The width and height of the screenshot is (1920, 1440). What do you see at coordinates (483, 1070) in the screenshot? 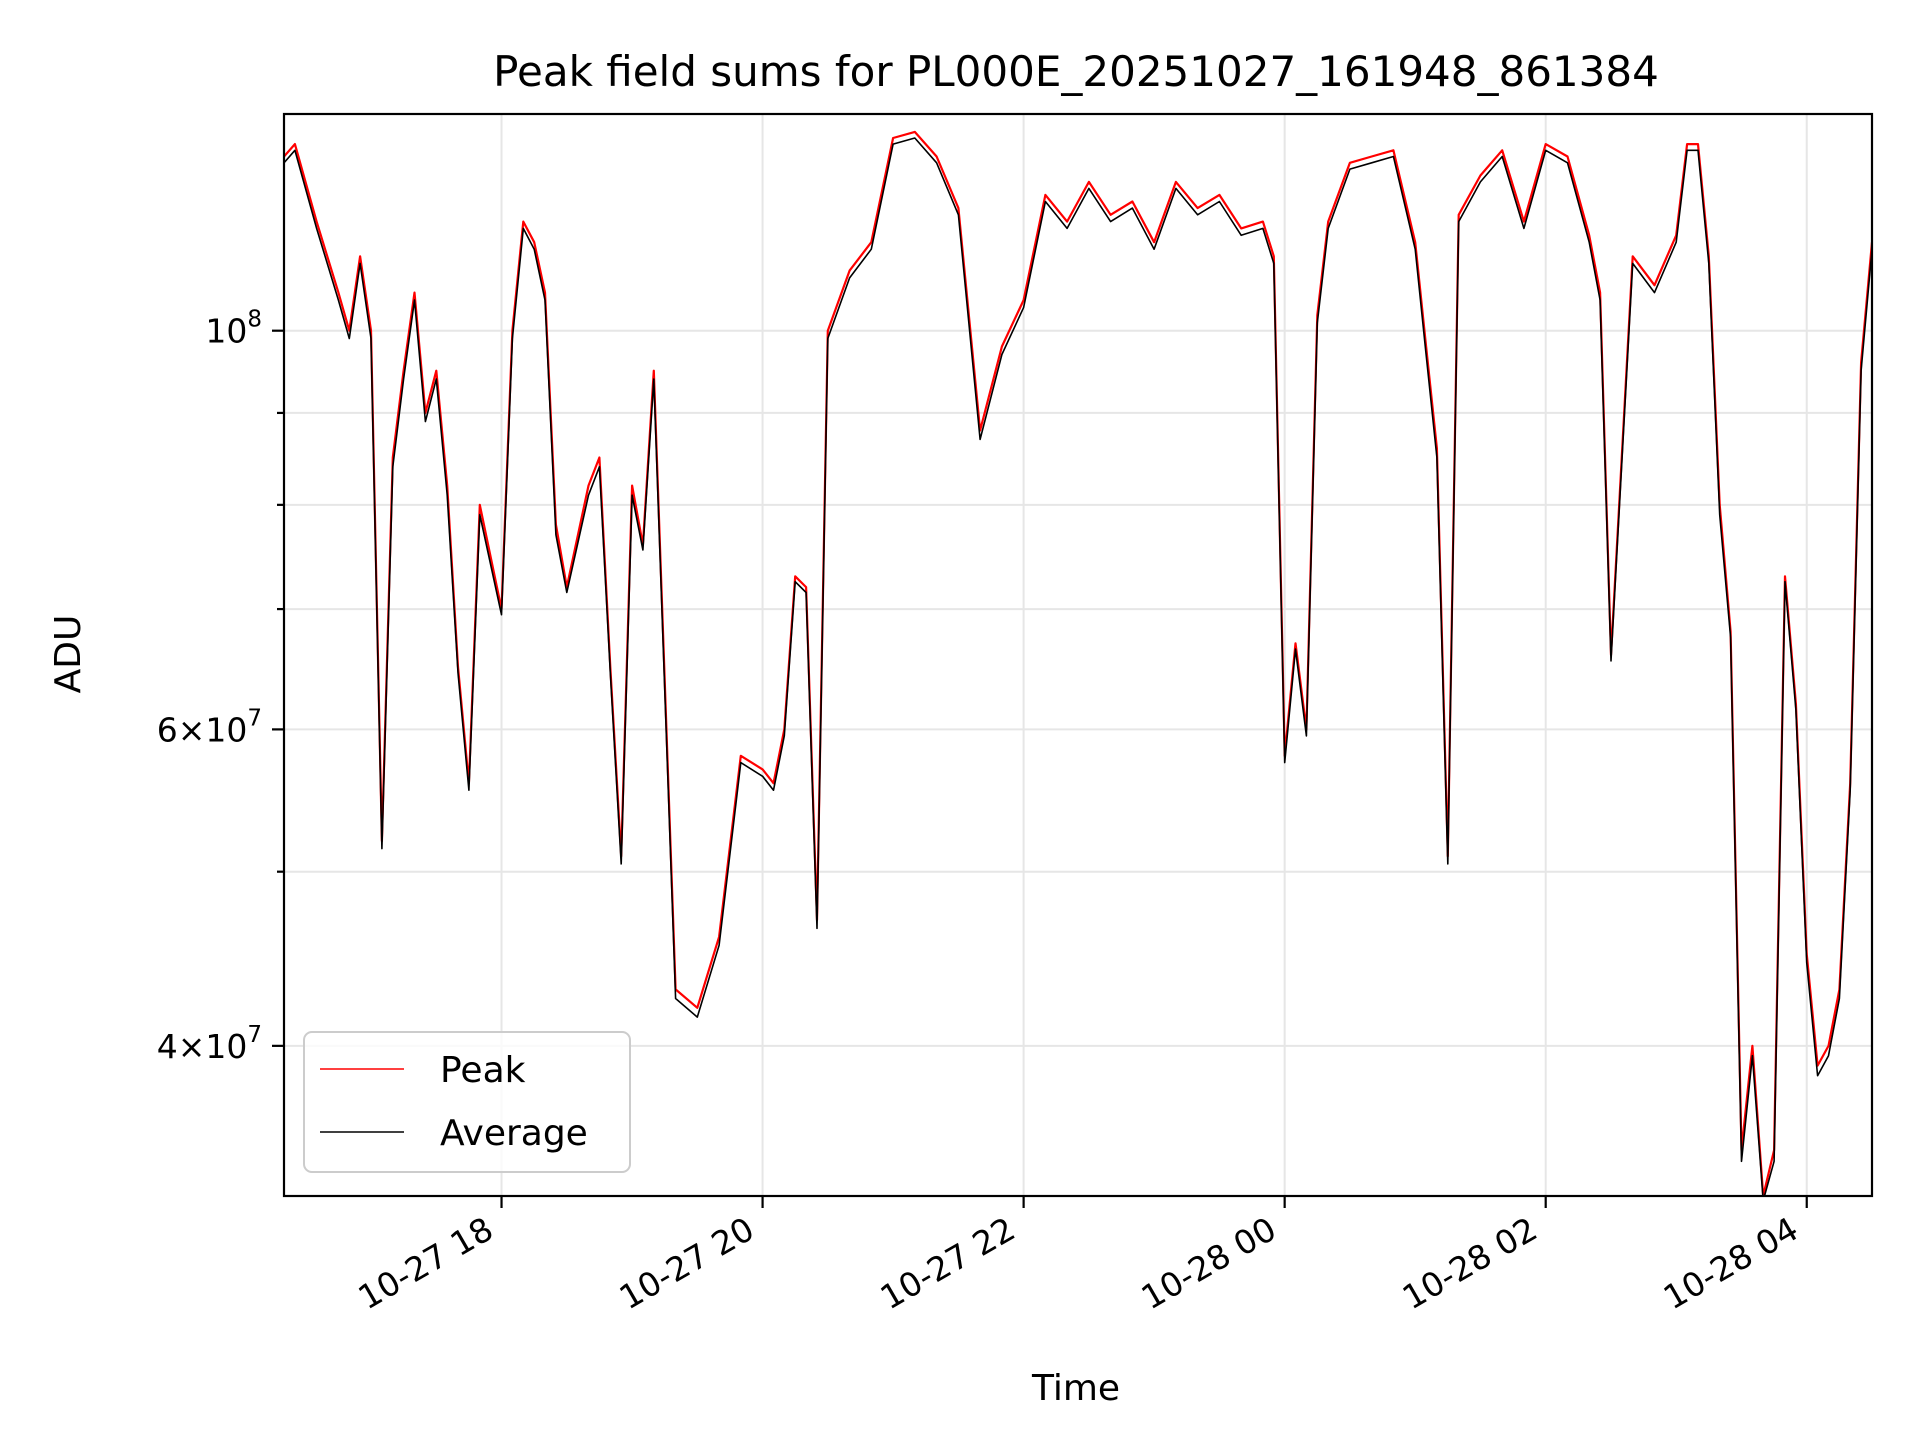
I see `legend-label-peak: Peak` at bounding box center [483, 1070].